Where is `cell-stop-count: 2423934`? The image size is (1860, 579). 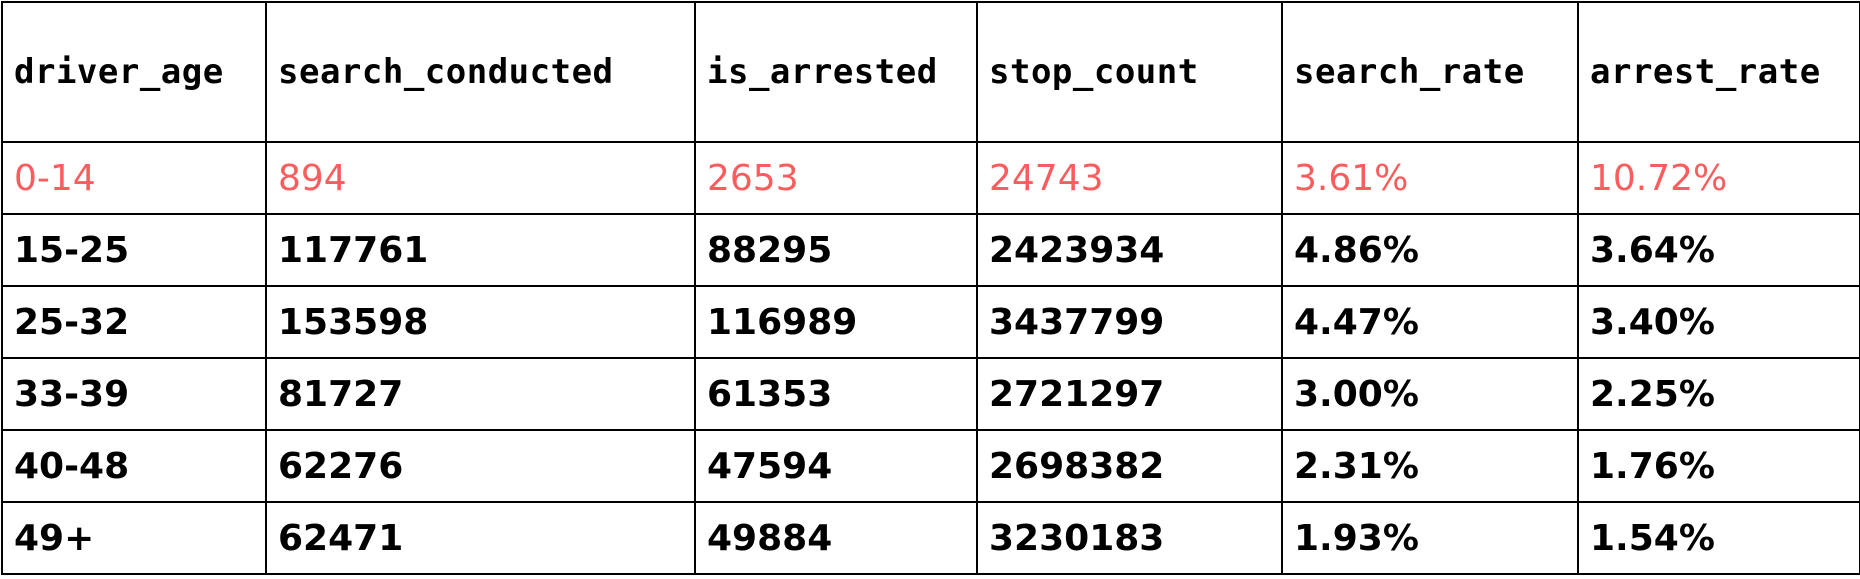 cell-stop-count: 2423934 is located at coordinates (1129, 250).